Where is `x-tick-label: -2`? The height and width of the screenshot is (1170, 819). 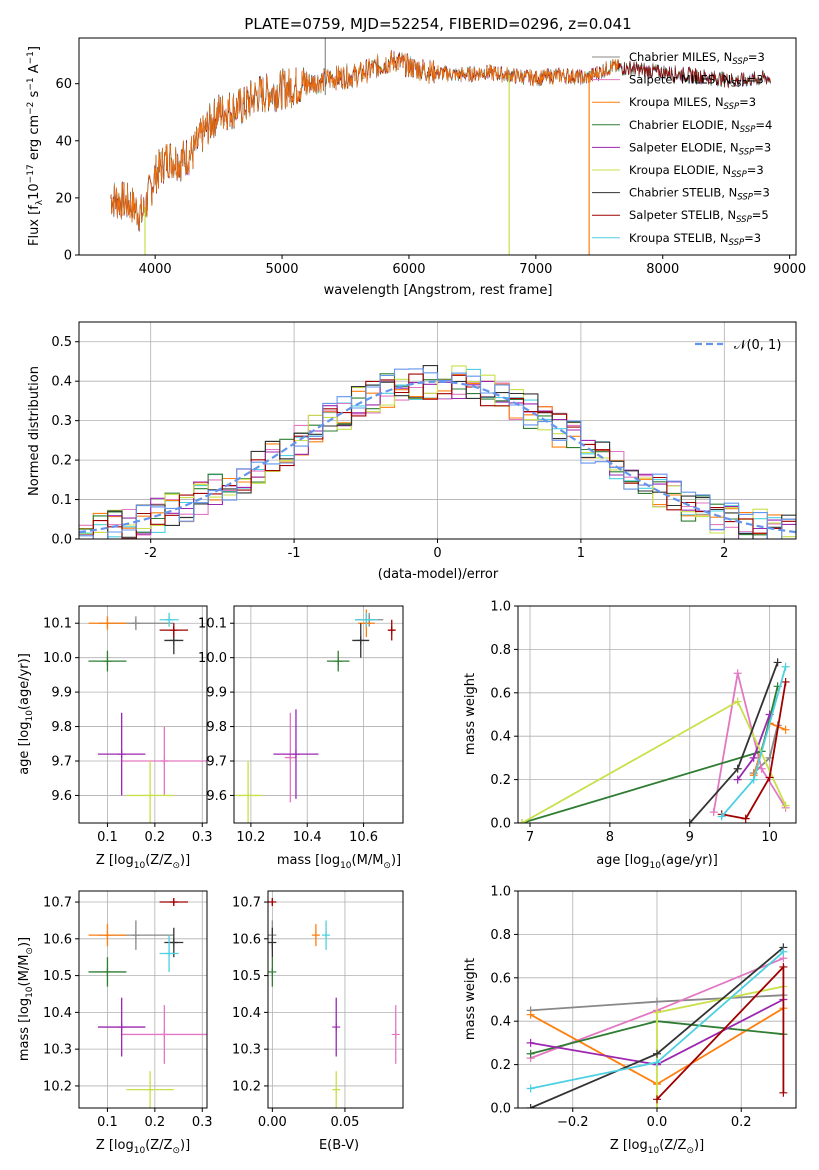 x-tick-label: -2 is located at coordinates (150, 553).